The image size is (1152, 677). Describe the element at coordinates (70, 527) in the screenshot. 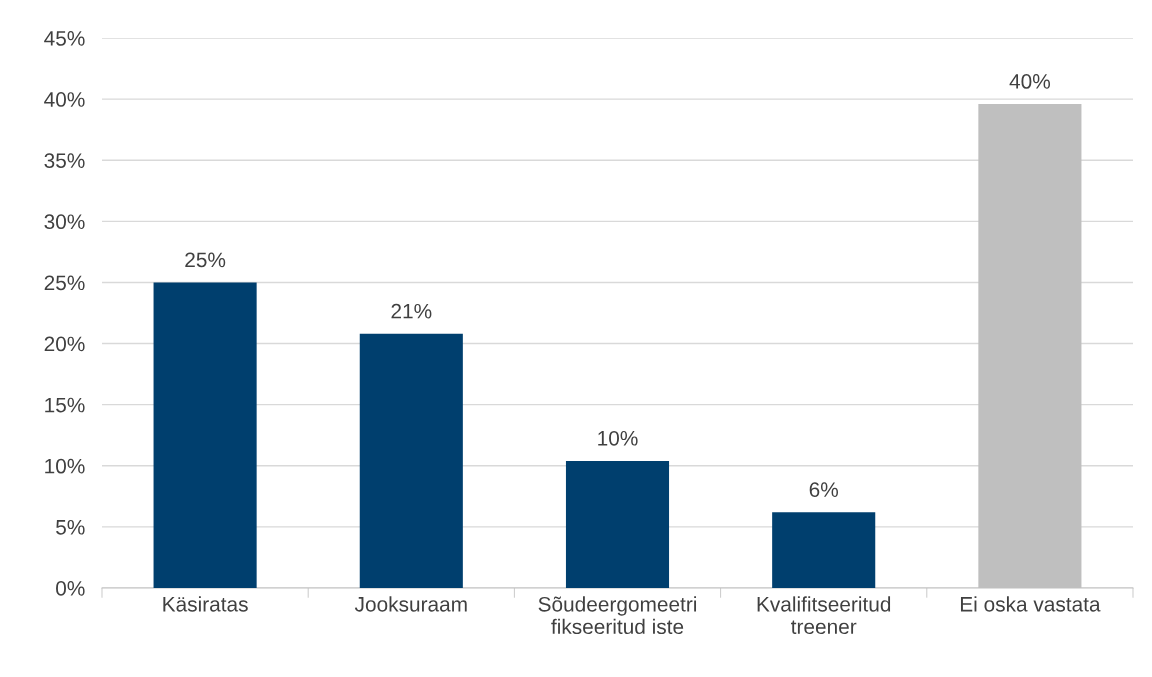

I see `y-tick-label: 5%` at that location.